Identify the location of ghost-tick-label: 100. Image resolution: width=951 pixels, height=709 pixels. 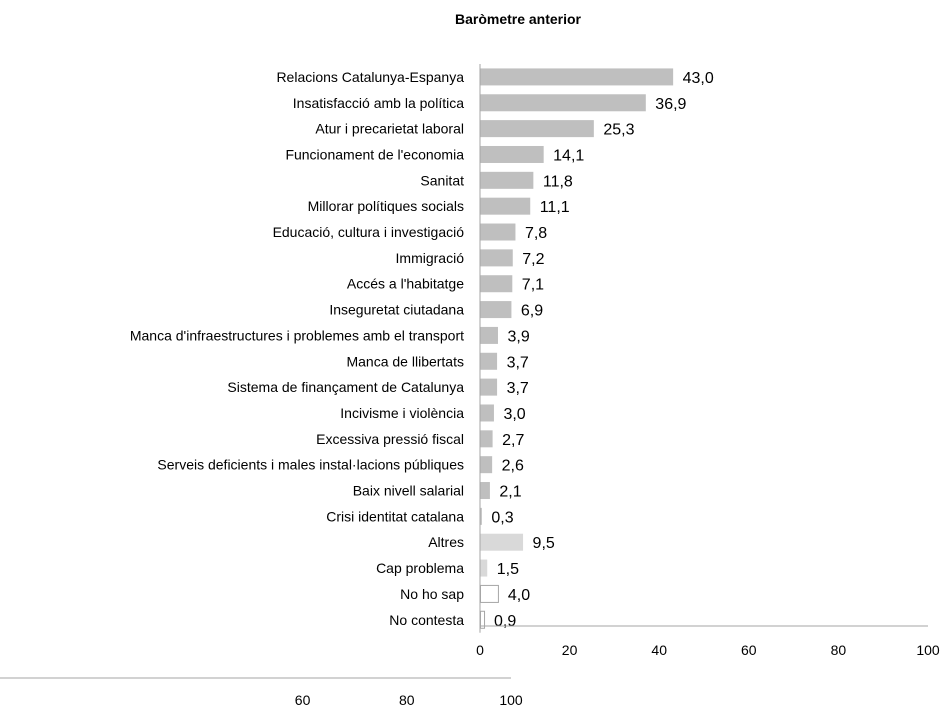
(511, 700).